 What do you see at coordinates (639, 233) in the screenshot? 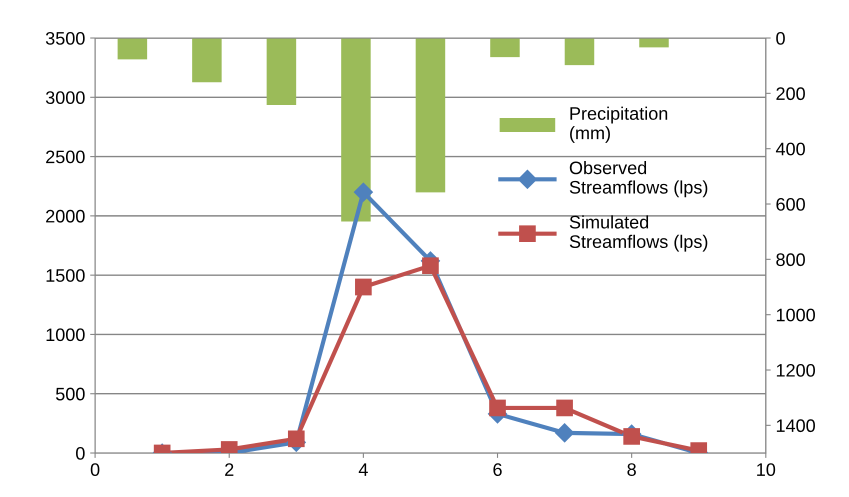
I see `legend-label: Simulated Streamflows (lps)` at bounding box center [639, 233].